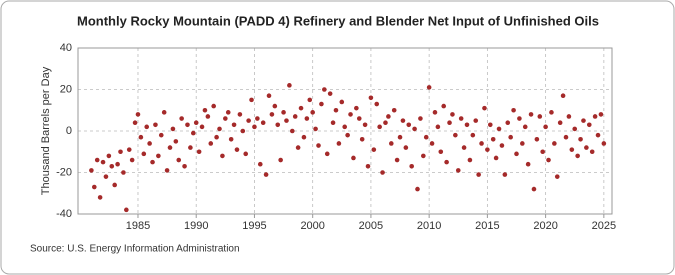  Describe the element at coordinates (545, 226) in the screenshot. I see `x-tick-label: 2020` at that location.